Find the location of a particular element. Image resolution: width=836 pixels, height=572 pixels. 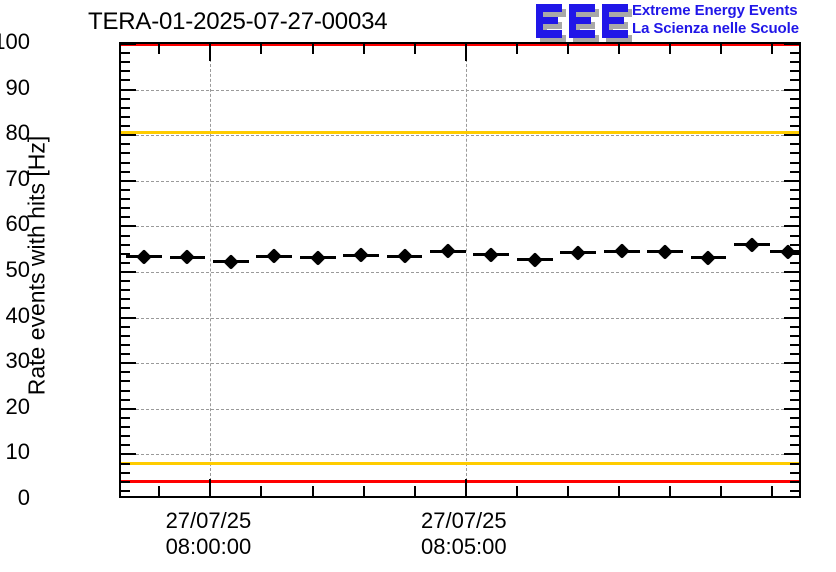

y-axis-tick-label: 60 is located at coordinates (17, 224).